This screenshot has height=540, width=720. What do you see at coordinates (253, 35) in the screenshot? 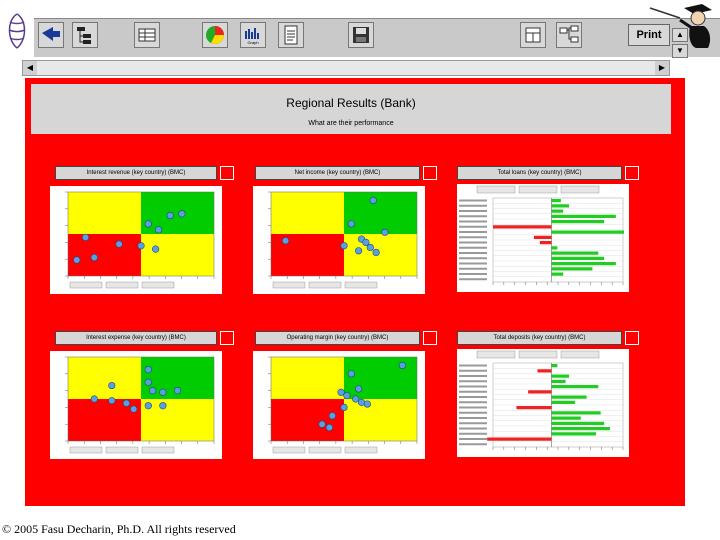
I see `bar-chart-button: Graph` at bounding box center [253, 35].